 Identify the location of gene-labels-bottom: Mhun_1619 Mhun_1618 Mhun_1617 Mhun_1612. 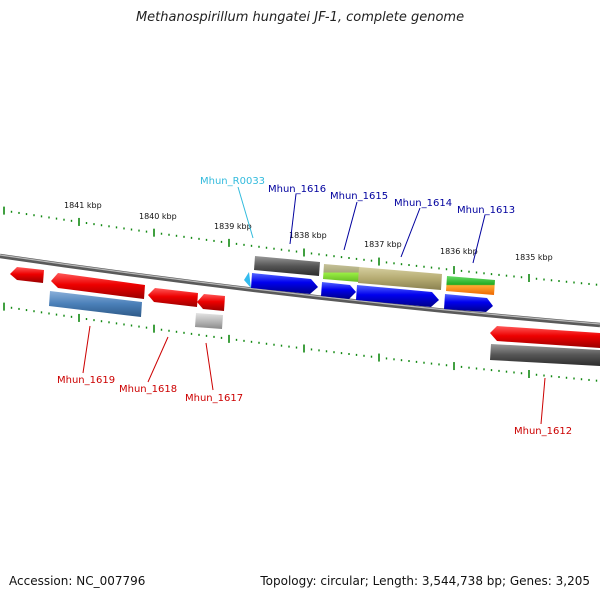
(314, 406).